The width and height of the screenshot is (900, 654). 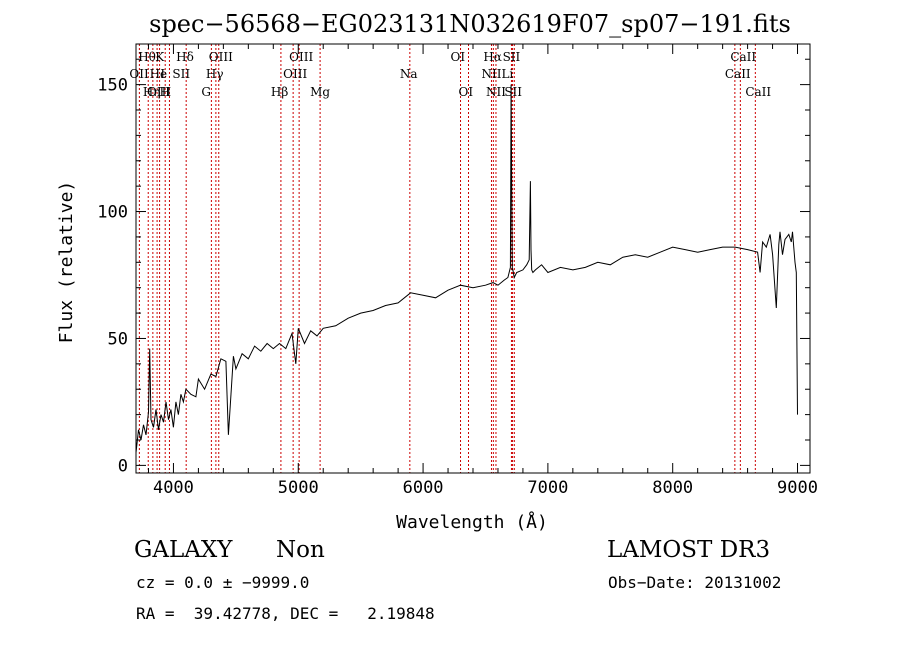 What do you see at coordinates (797, 488) in the screenshot?
I see `x-tick-label: 9000` at bounding box center [797, 488].